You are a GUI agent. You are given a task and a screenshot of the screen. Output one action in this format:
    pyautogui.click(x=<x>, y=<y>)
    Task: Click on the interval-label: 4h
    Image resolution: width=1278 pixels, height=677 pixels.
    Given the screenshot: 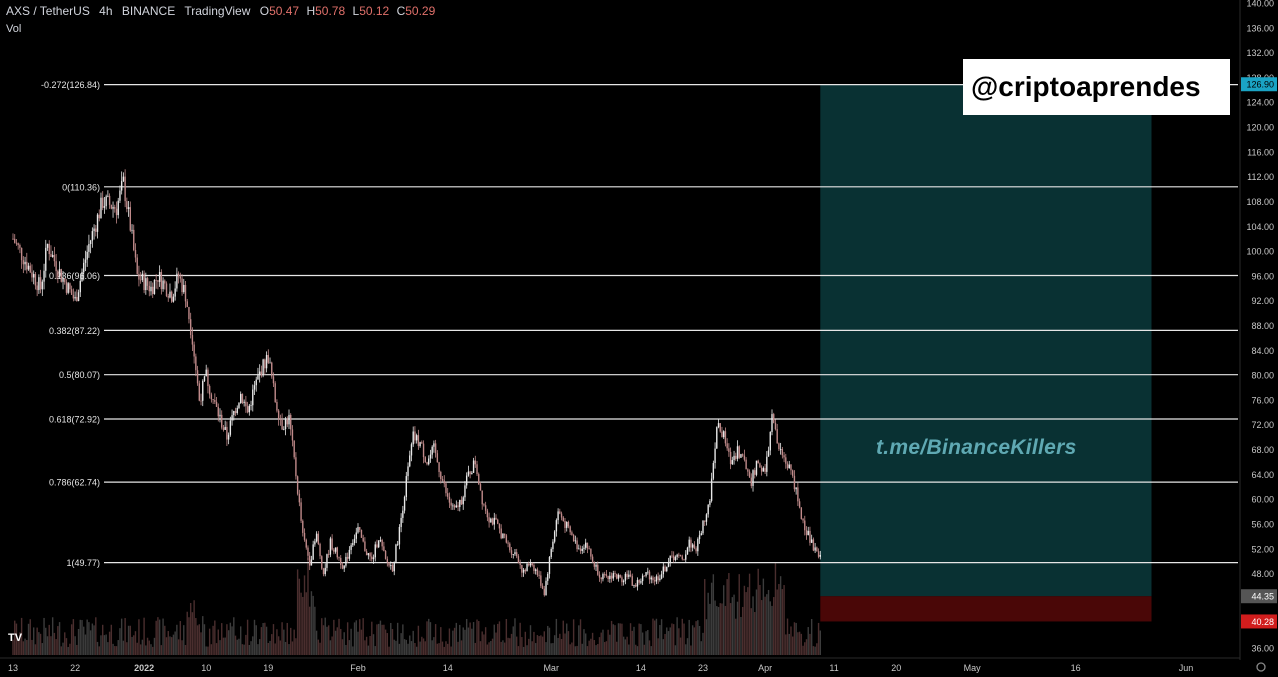 What is the action you would take?
    pyautogui.click(x=106, y=11)
    